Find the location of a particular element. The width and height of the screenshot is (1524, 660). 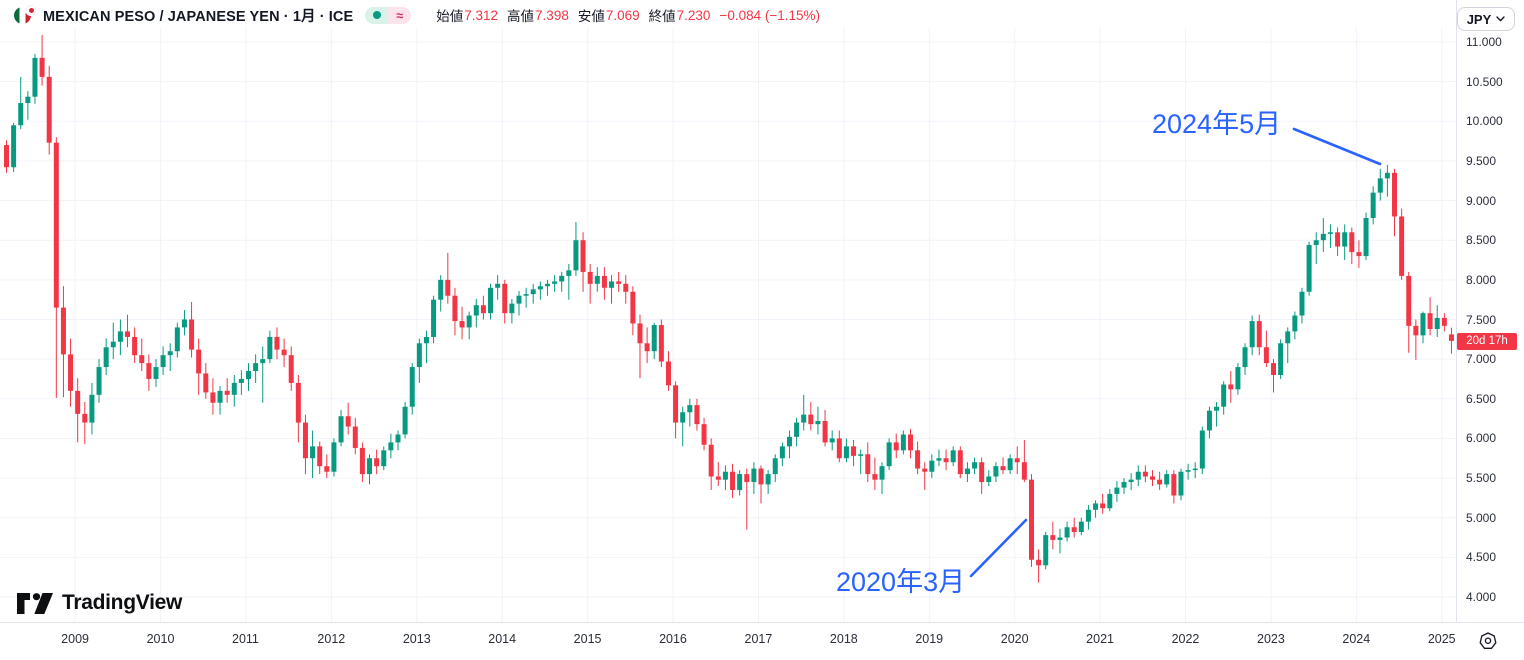

currency-pair-flags-icon is located at coordinates (25, 15).